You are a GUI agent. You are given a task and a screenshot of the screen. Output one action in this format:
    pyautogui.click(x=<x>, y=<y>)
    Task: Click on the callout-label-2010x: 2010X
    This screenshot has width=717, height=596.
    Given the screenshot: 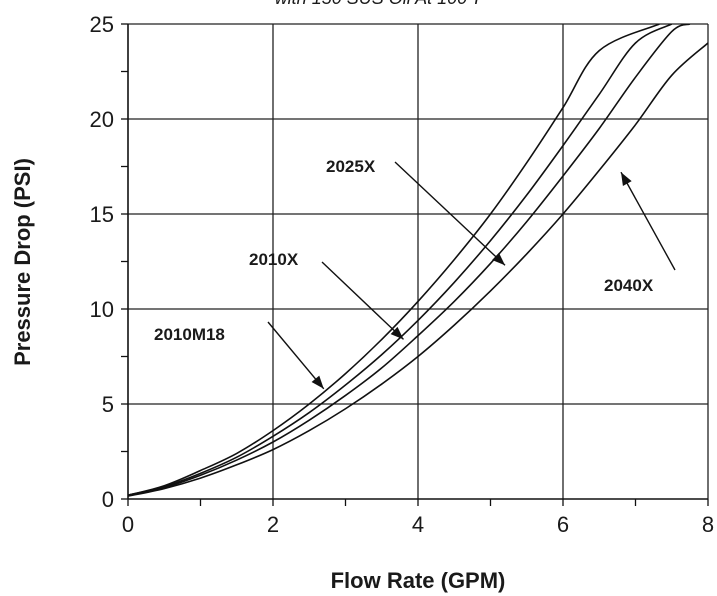 What is the action you would take?
    pyautogui.click(x=274, y=259)
    